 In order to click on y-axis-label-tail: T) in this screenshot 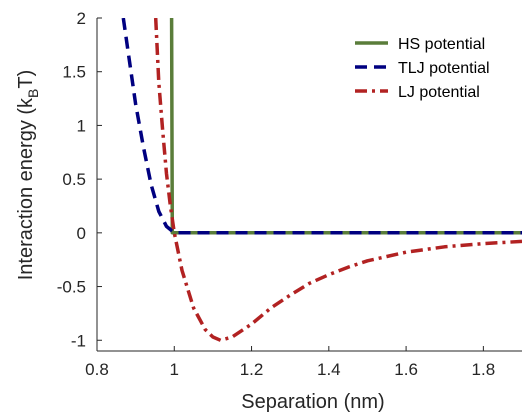, I will do `click(26, 79)`.